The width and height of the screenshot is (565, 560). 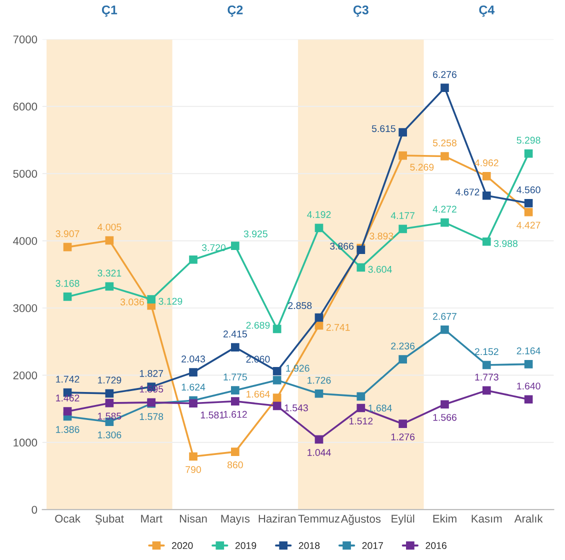 What do you see at coordinates (235, 377) in the screenshot?
I see `data-label: 1.775` at bounding box center [235, 377].